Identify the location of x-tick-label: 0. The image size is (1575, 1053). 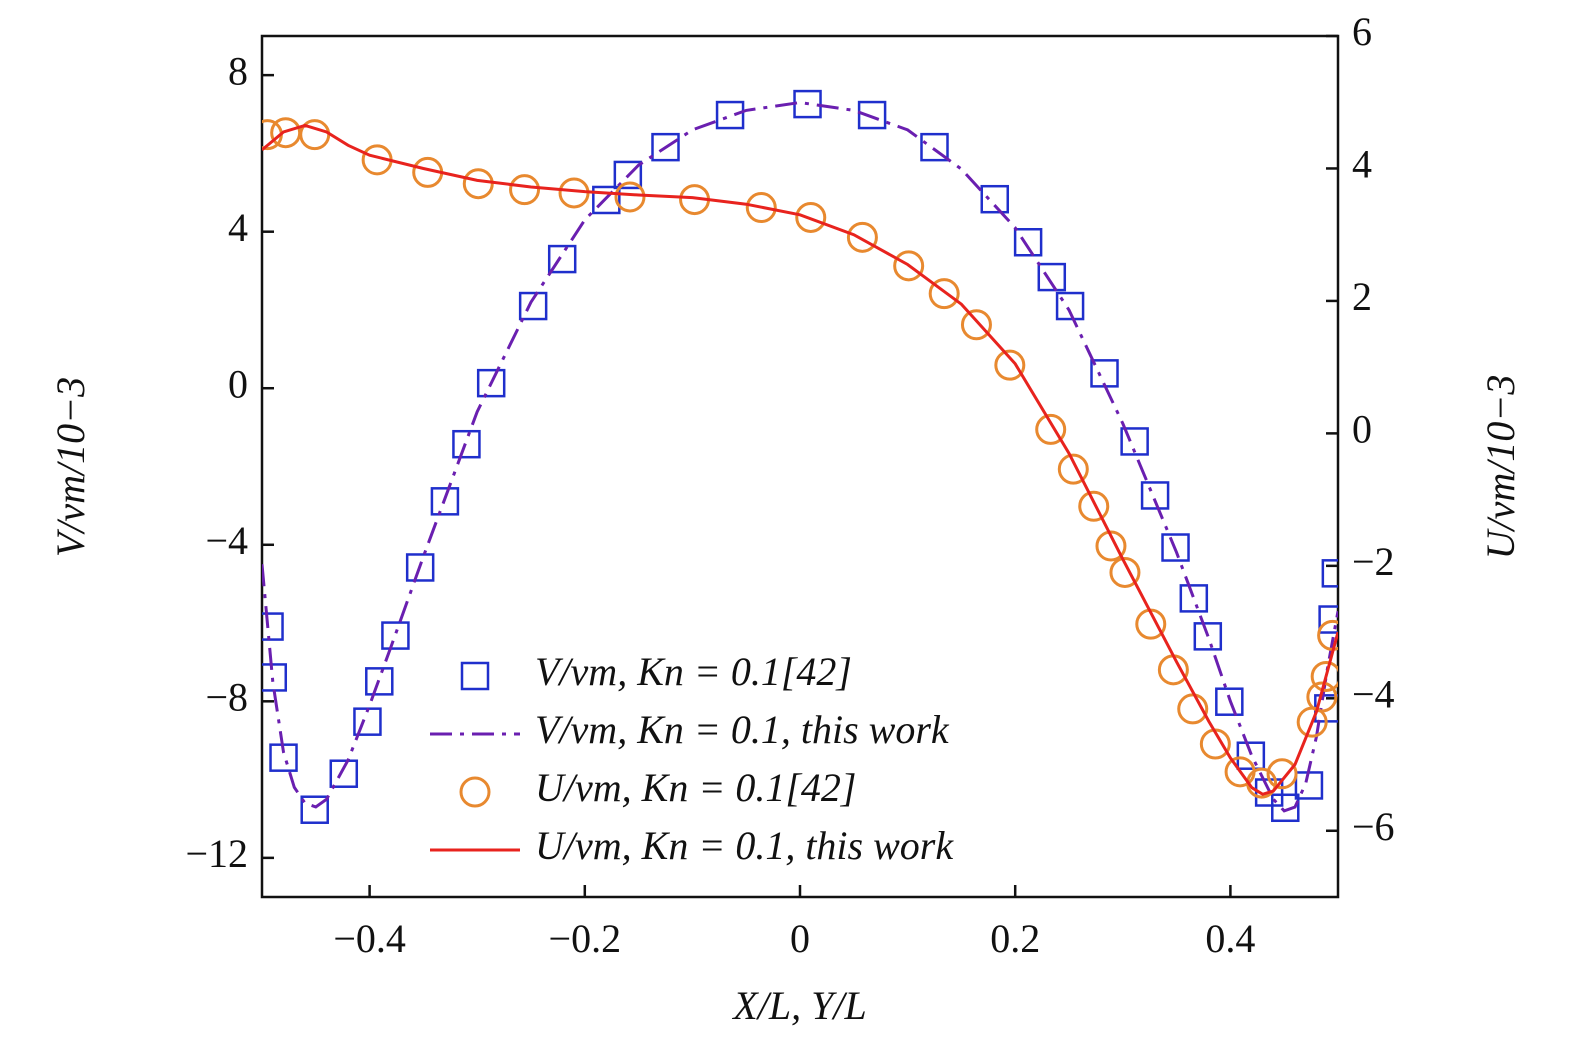
(800, 938).